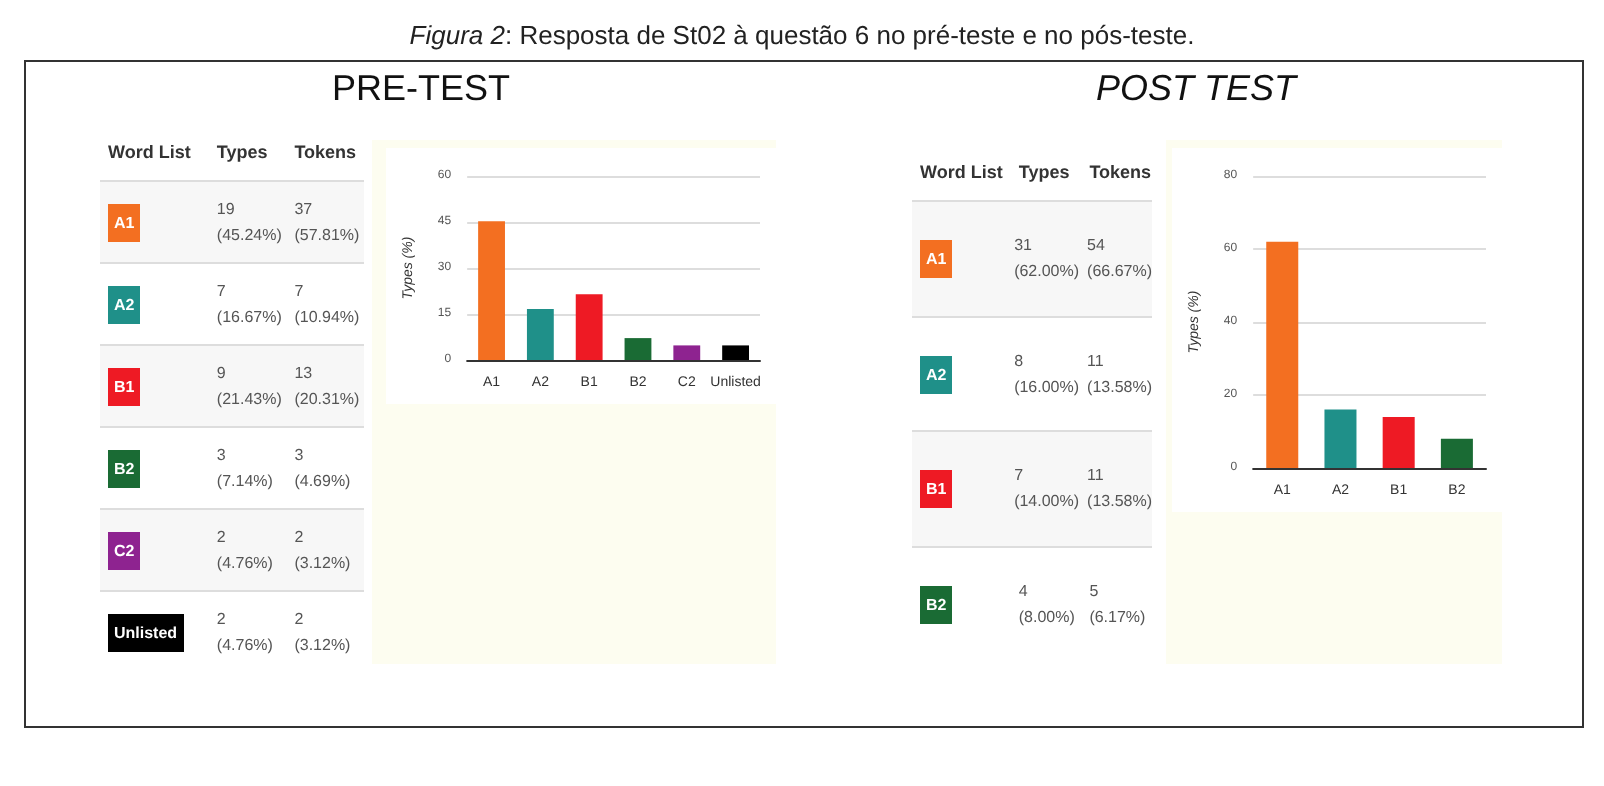 The height and width of the screenshot is (786, 1604). I want to click on text: POST TEST, so click(1196, 89).